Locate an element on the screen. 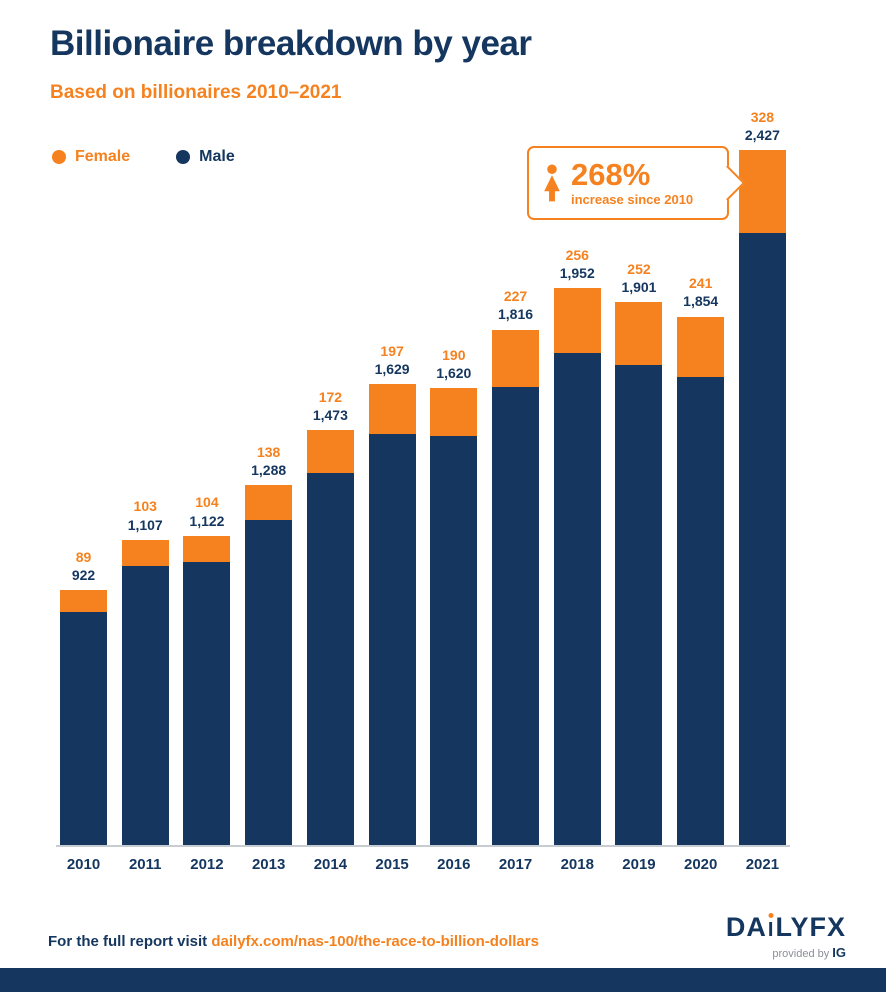 The width and height of the screenshot is (886, 992). bar-column: 241 1,854 is located at coordinates (701, 559).